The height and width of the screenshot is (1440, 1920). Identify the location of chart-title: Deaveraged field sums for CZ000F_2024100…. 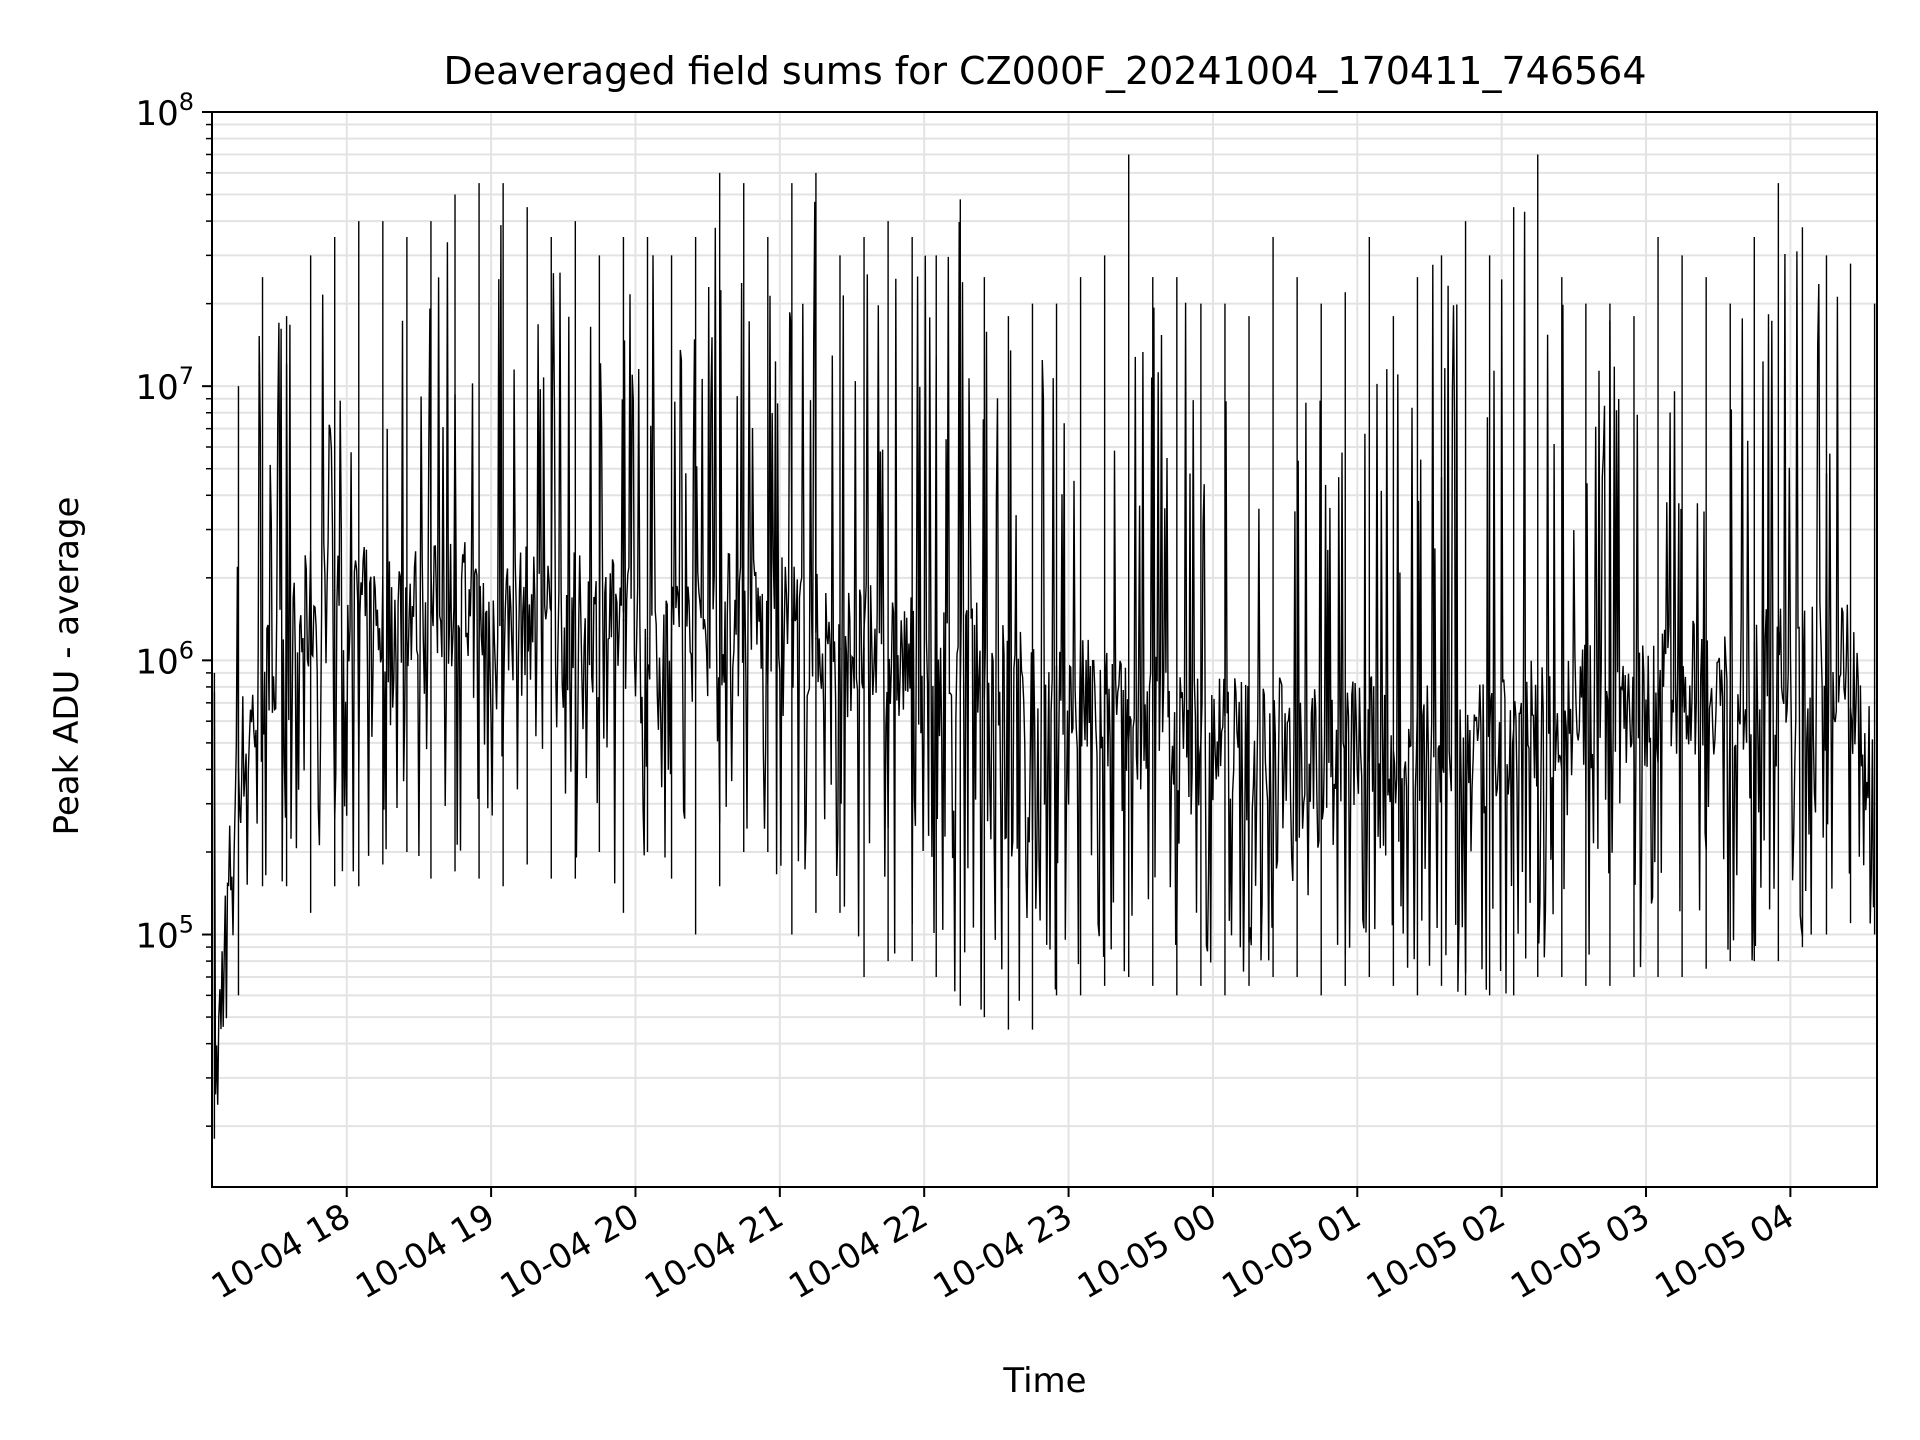
(1044, 71).